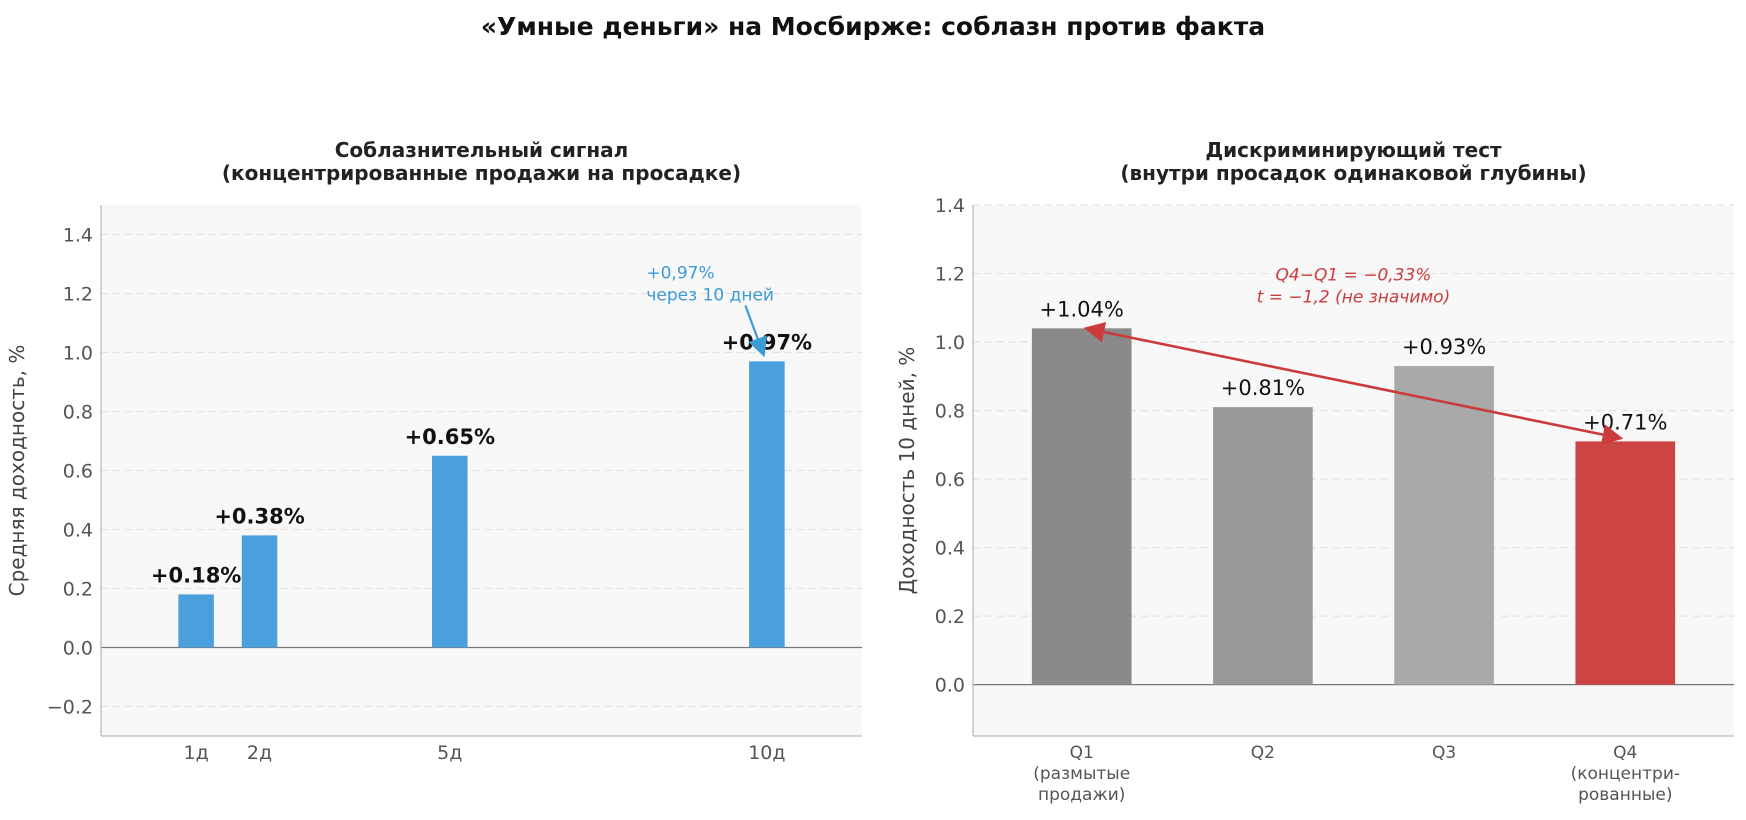 This screenshot has width=1746, height=820. I want to click on annotation-line: t = −1,2 (не значимо), so click(1354, 297).